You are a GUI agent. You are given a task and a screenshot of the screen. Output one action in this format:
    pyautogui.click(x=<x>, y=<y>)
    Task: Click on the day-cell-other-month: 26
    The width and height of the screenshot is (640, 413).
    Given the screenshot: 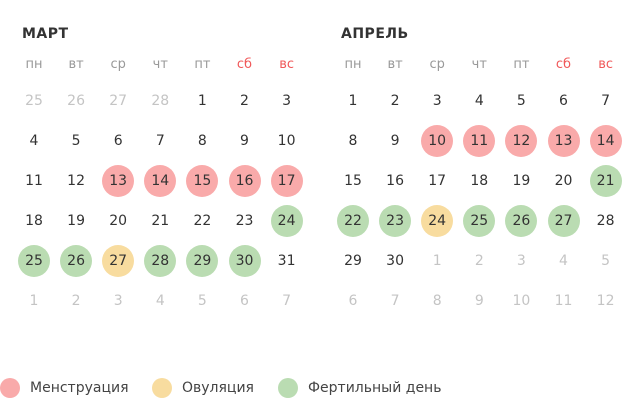 What is the action you would take?
    pyautogui.click(x=76, y=101)
    